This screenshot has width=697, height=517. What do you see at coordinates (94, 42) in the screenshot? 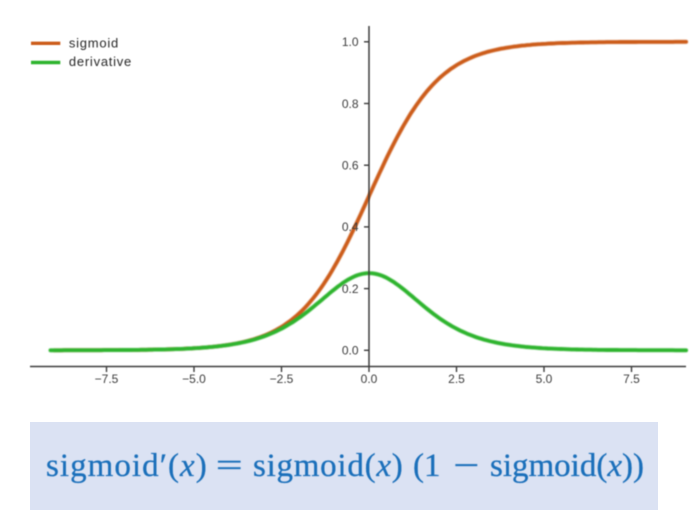
I see `svg-text: sigmoid` at bounding box center [94, 42].